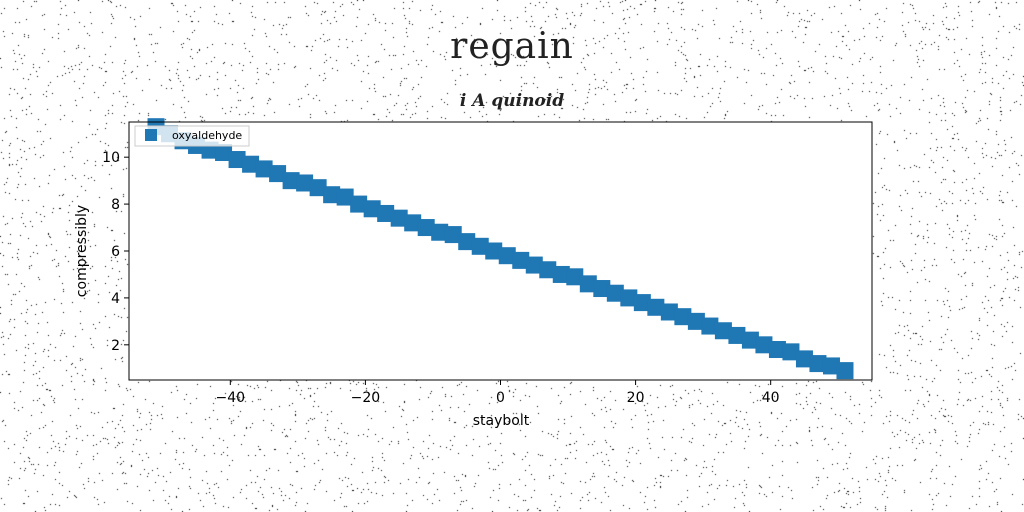 This screenshot has width=1024, height=512. What do you see at coordinates (512, 46) in the screenshot?
I see `figure-suptitle: regain` at bounding box center [512, 46].